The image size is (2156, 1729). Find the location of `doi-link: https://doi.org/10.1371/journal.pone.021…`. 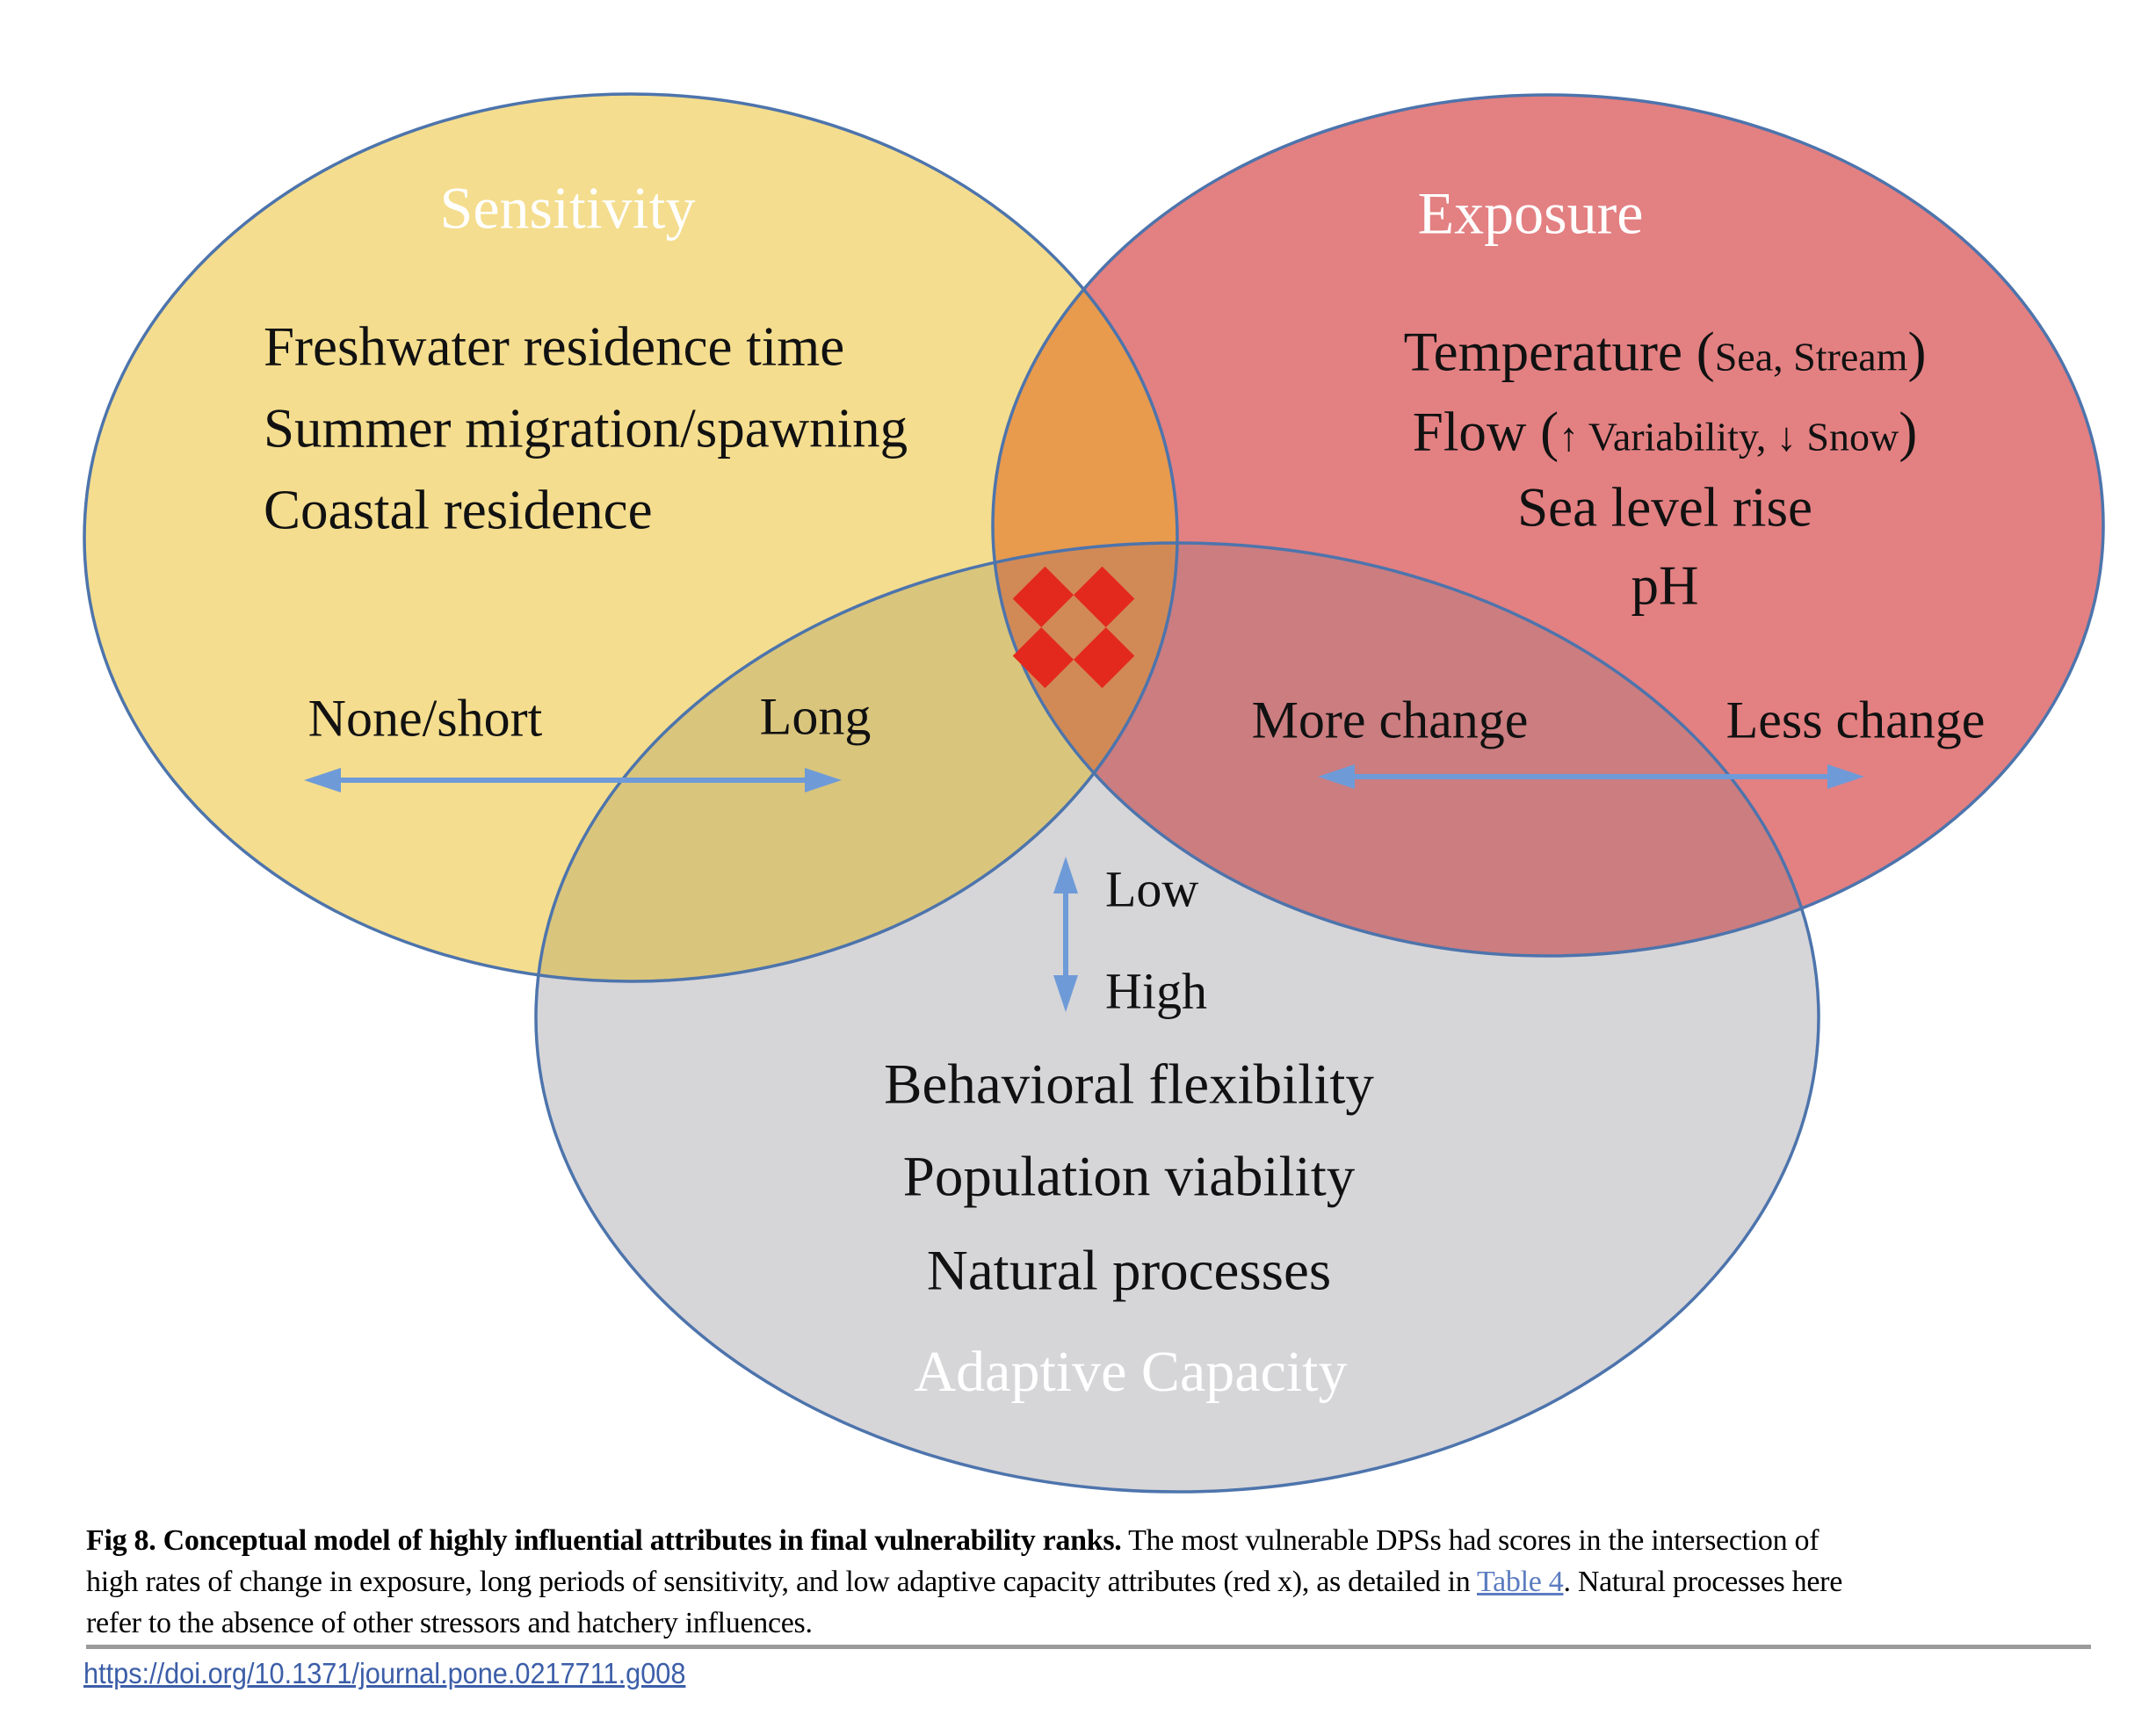

doi-link: https://doi.org/10.1371/journal.pone.021… is located at coordinates (385, 1673).